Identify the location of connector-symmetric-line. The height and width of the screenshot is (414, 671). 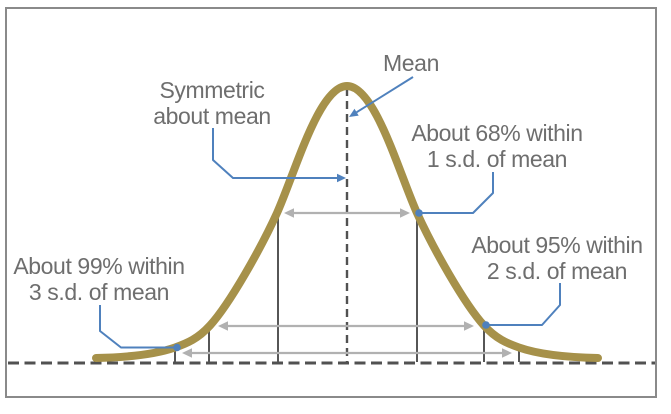
(275, 153).